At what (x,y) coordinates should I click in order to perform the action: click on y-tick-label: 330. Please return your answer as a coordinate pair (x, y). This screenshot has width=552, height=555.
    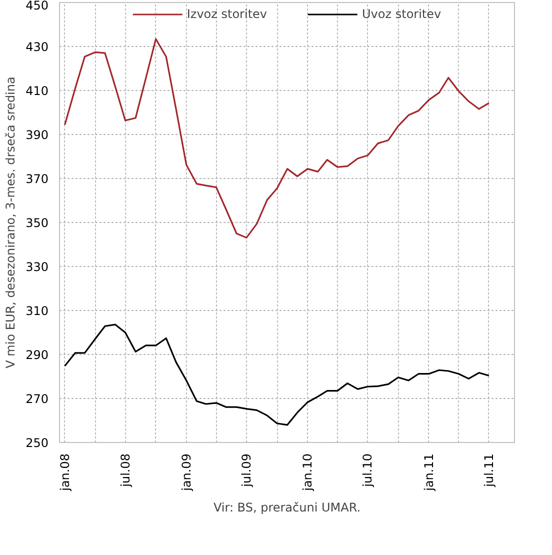
    Looking at the image, I should click on (37, 267).